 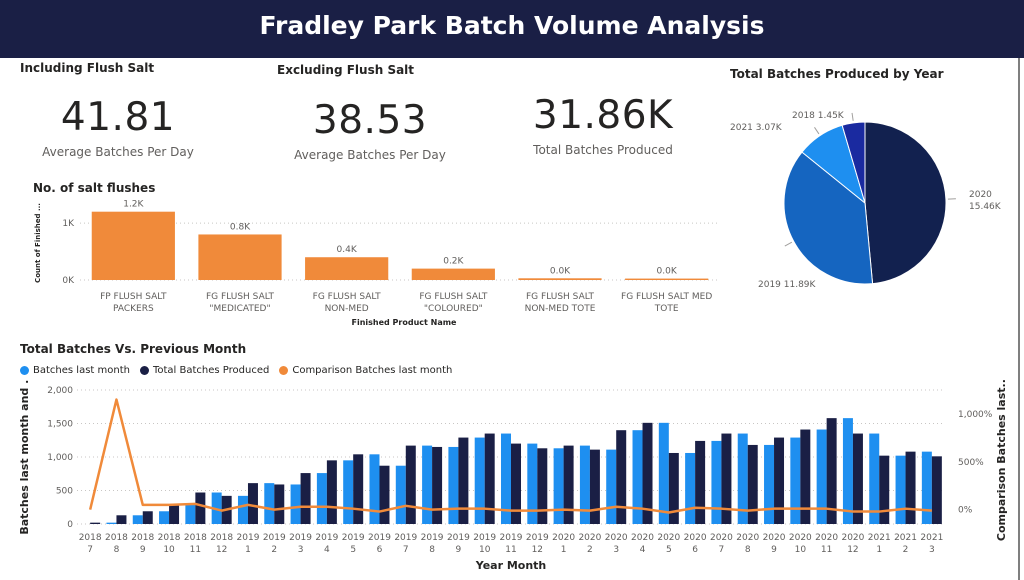 I want to click on x-tick-month: 1, so click(x=879, y=550).